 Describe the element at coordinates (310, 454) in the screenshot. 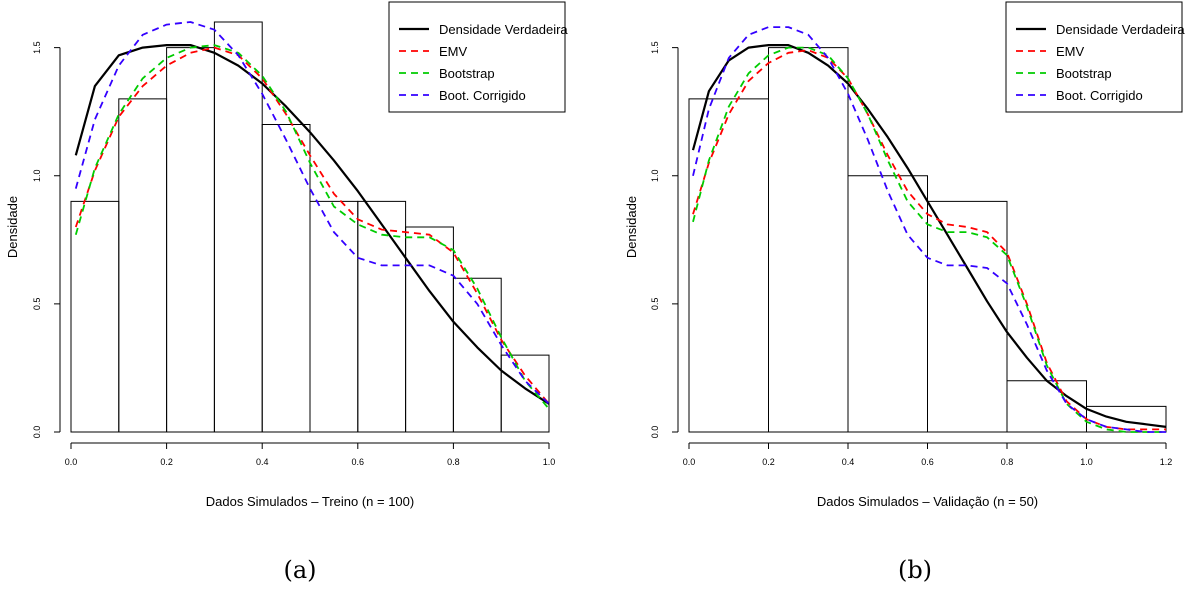

I see `x-axis: 0.0 0.2 0.4 0.6 0.8 1.0` at that location.